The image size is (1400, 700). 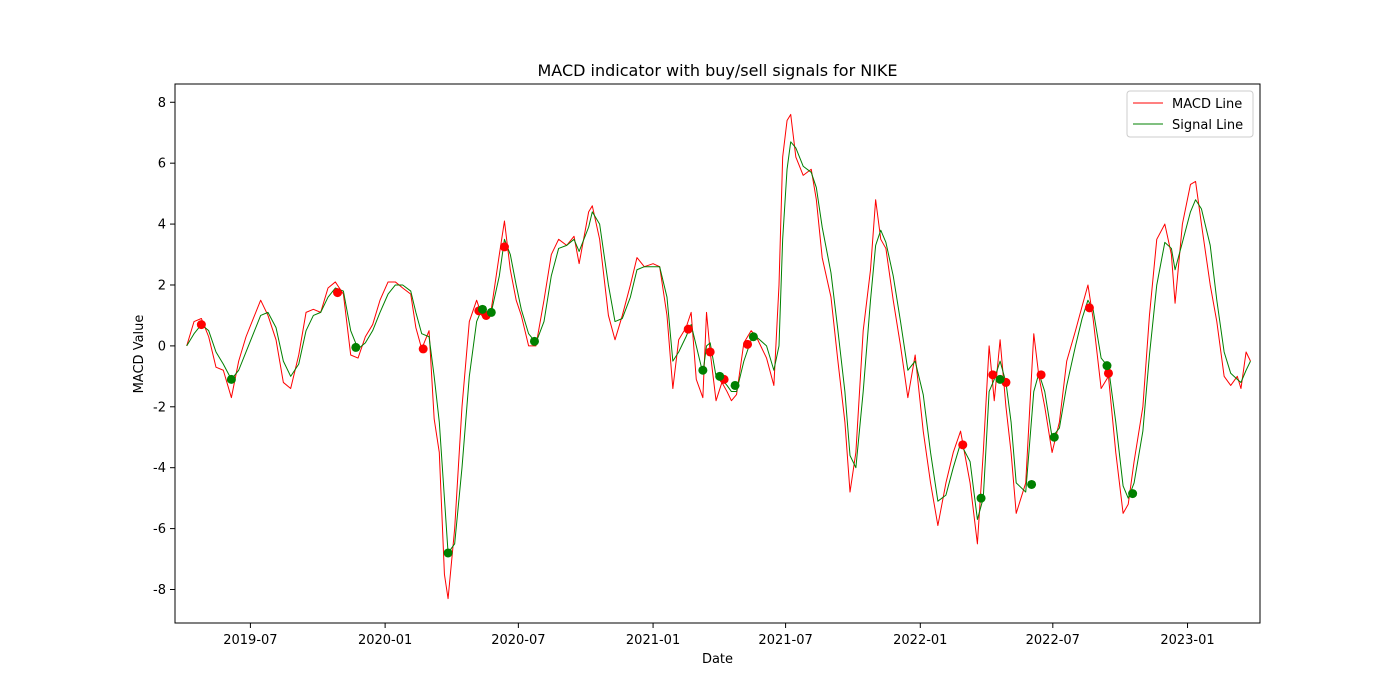 What do you see at coordinates (162, 164) in the screenshot?
I see `y-tick-label: 6` at bounding box center [162, 164].